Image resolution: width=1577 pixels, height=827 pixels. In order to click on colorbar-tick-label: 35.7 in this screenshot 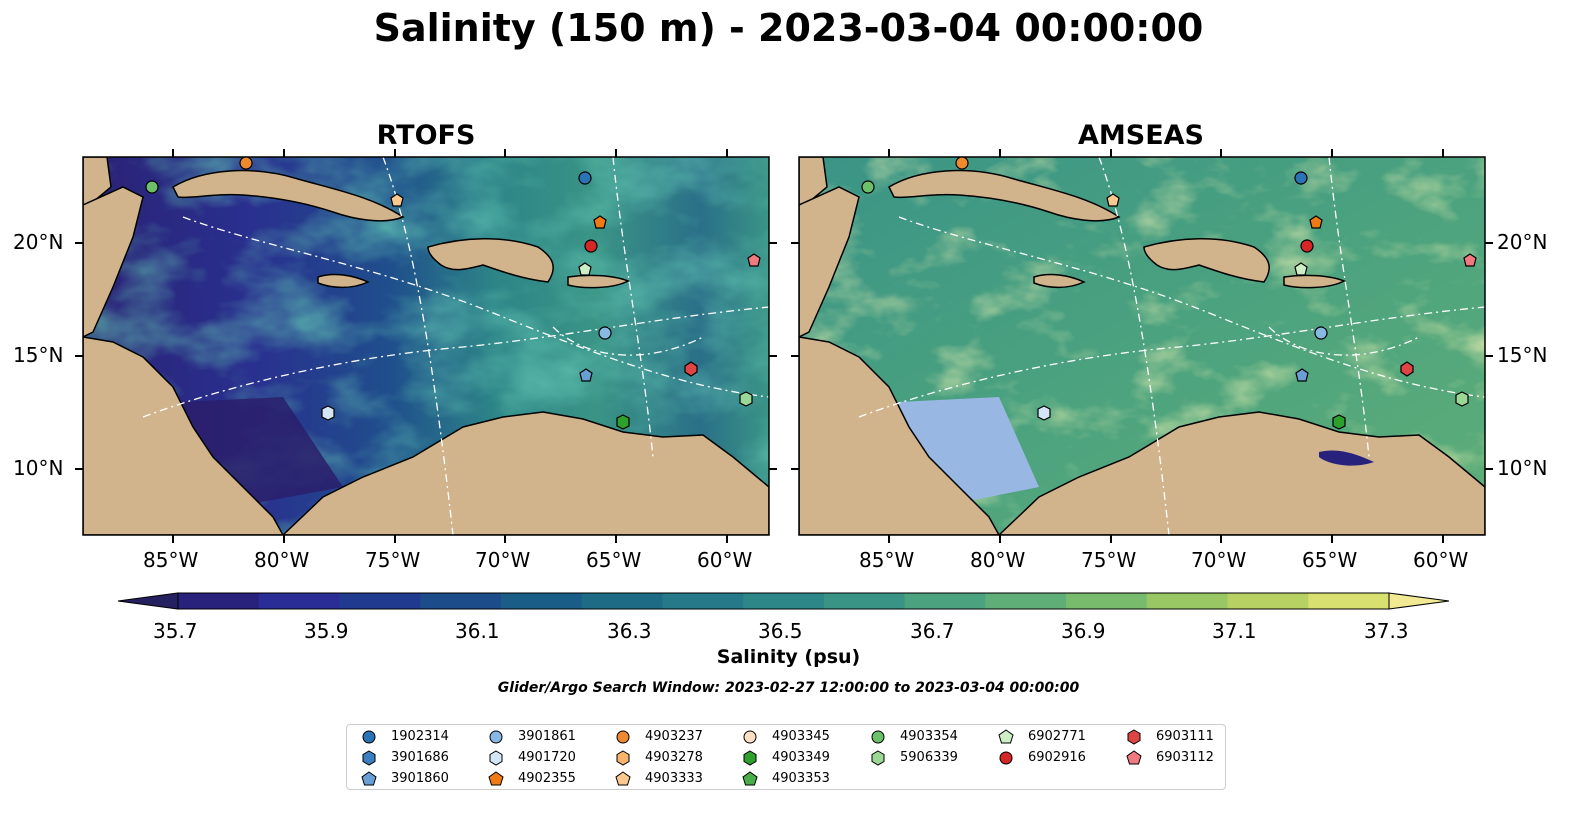, I will do `click(175, 631)`.